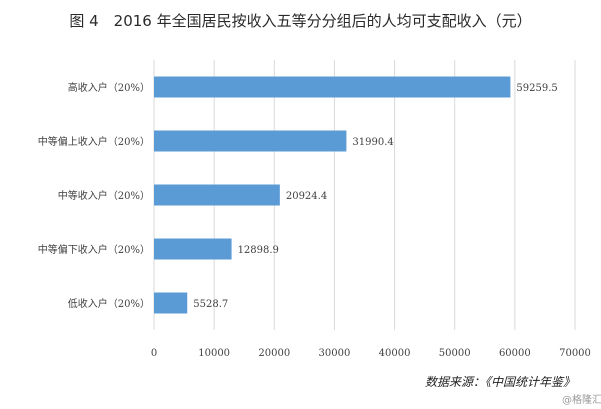 The width and height of the screenshot is (601, 409). I want to click on category-label-3: 中等偏下收入户（20%）, so click(94, 249).